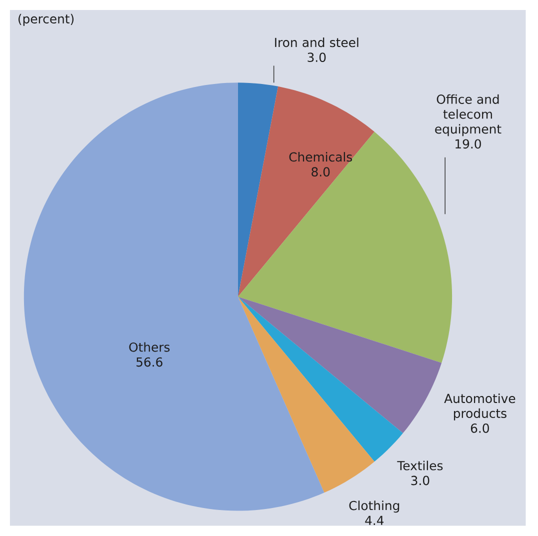  I want to click on data-label: 56.6, so click(149, 362).